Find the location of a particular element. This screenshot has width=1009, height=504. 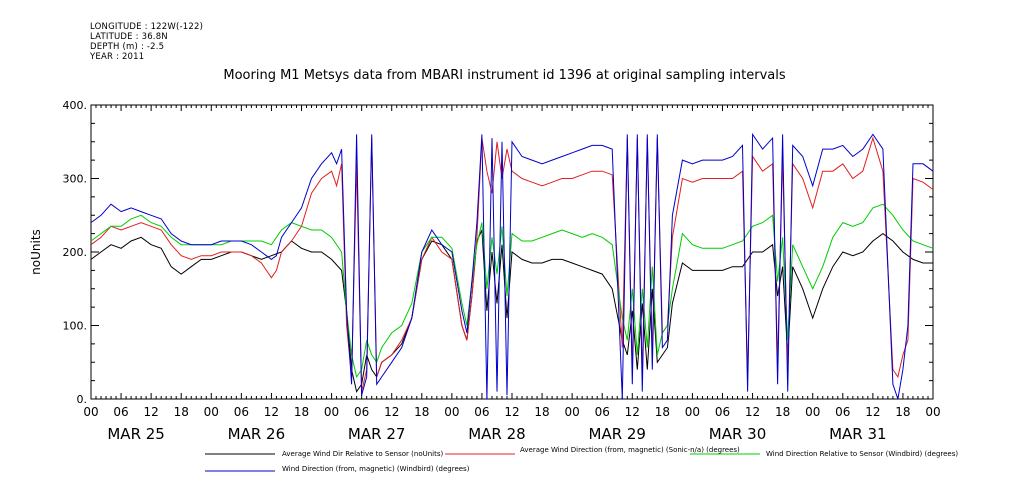

x-day-label: MAR 31 is located at coordinates (857, 434).